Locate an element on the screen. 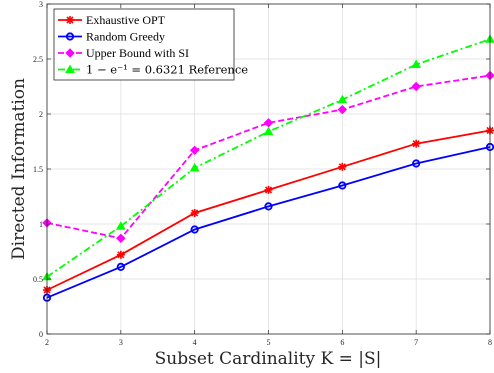  x-tick-label: 5 is located at coordinates (269, 342).